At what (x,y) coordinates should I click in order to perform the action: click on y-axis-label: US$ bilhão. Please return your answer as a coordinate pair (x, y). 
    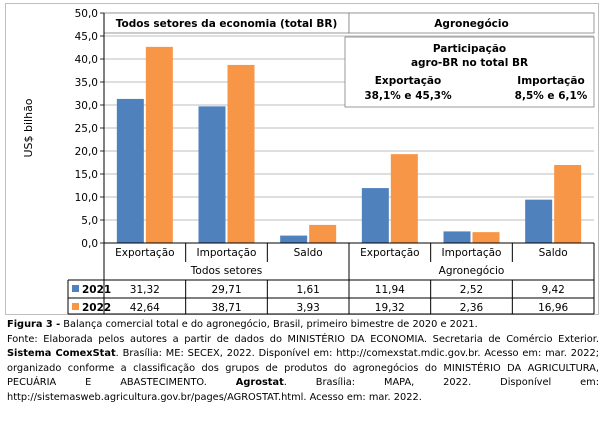
    Looking at the image, I should click on (28, 127).